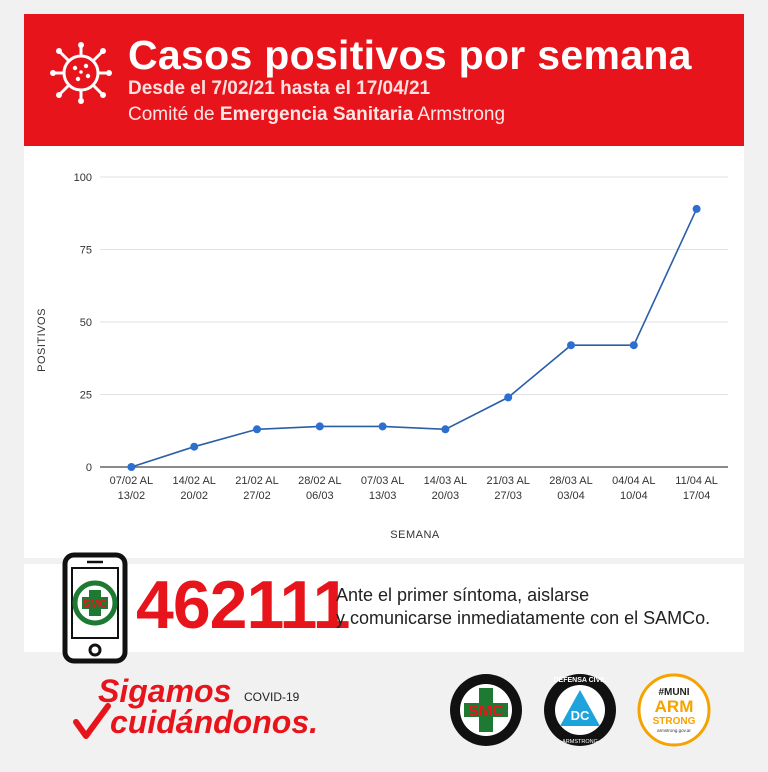  I want to click on x-tick-label: 28/03 AL, so click(570, 481).